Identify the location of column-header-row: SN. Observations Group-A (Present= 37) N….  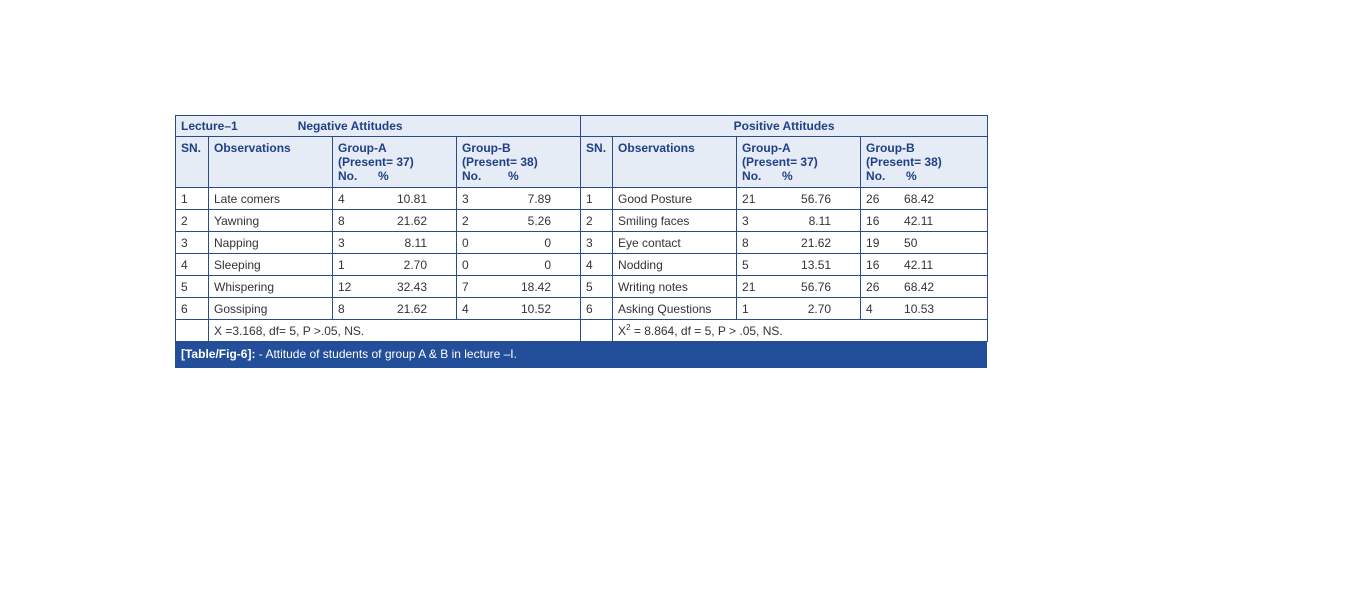
(582, 162).